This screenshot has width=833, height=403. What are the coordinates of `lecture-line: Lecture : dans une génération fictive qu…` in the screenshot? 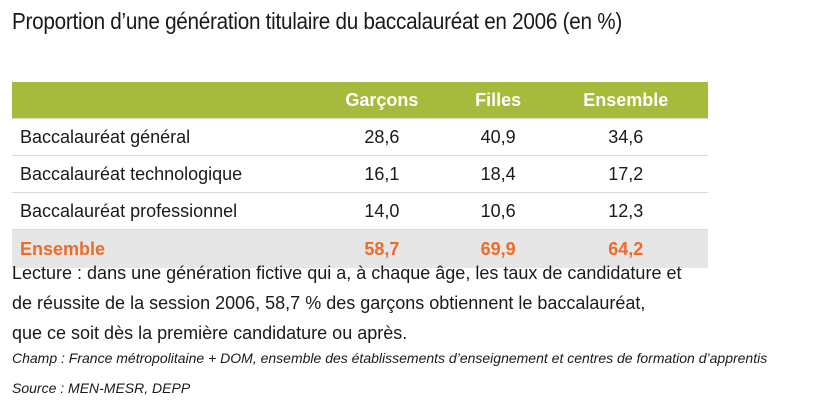 It's located at (347, 273).